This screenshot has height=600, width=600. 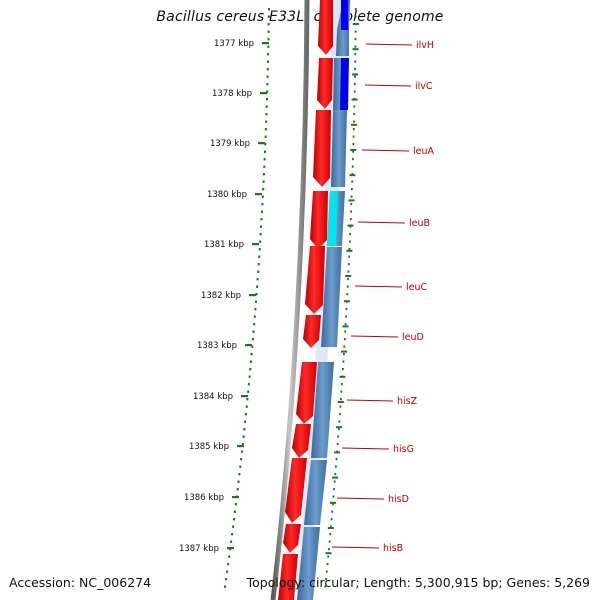 What do you see at coordinates (424, 151) in the screenshot?
I see `gene-label-leuA: leuA` at bounding box center [424, 151].